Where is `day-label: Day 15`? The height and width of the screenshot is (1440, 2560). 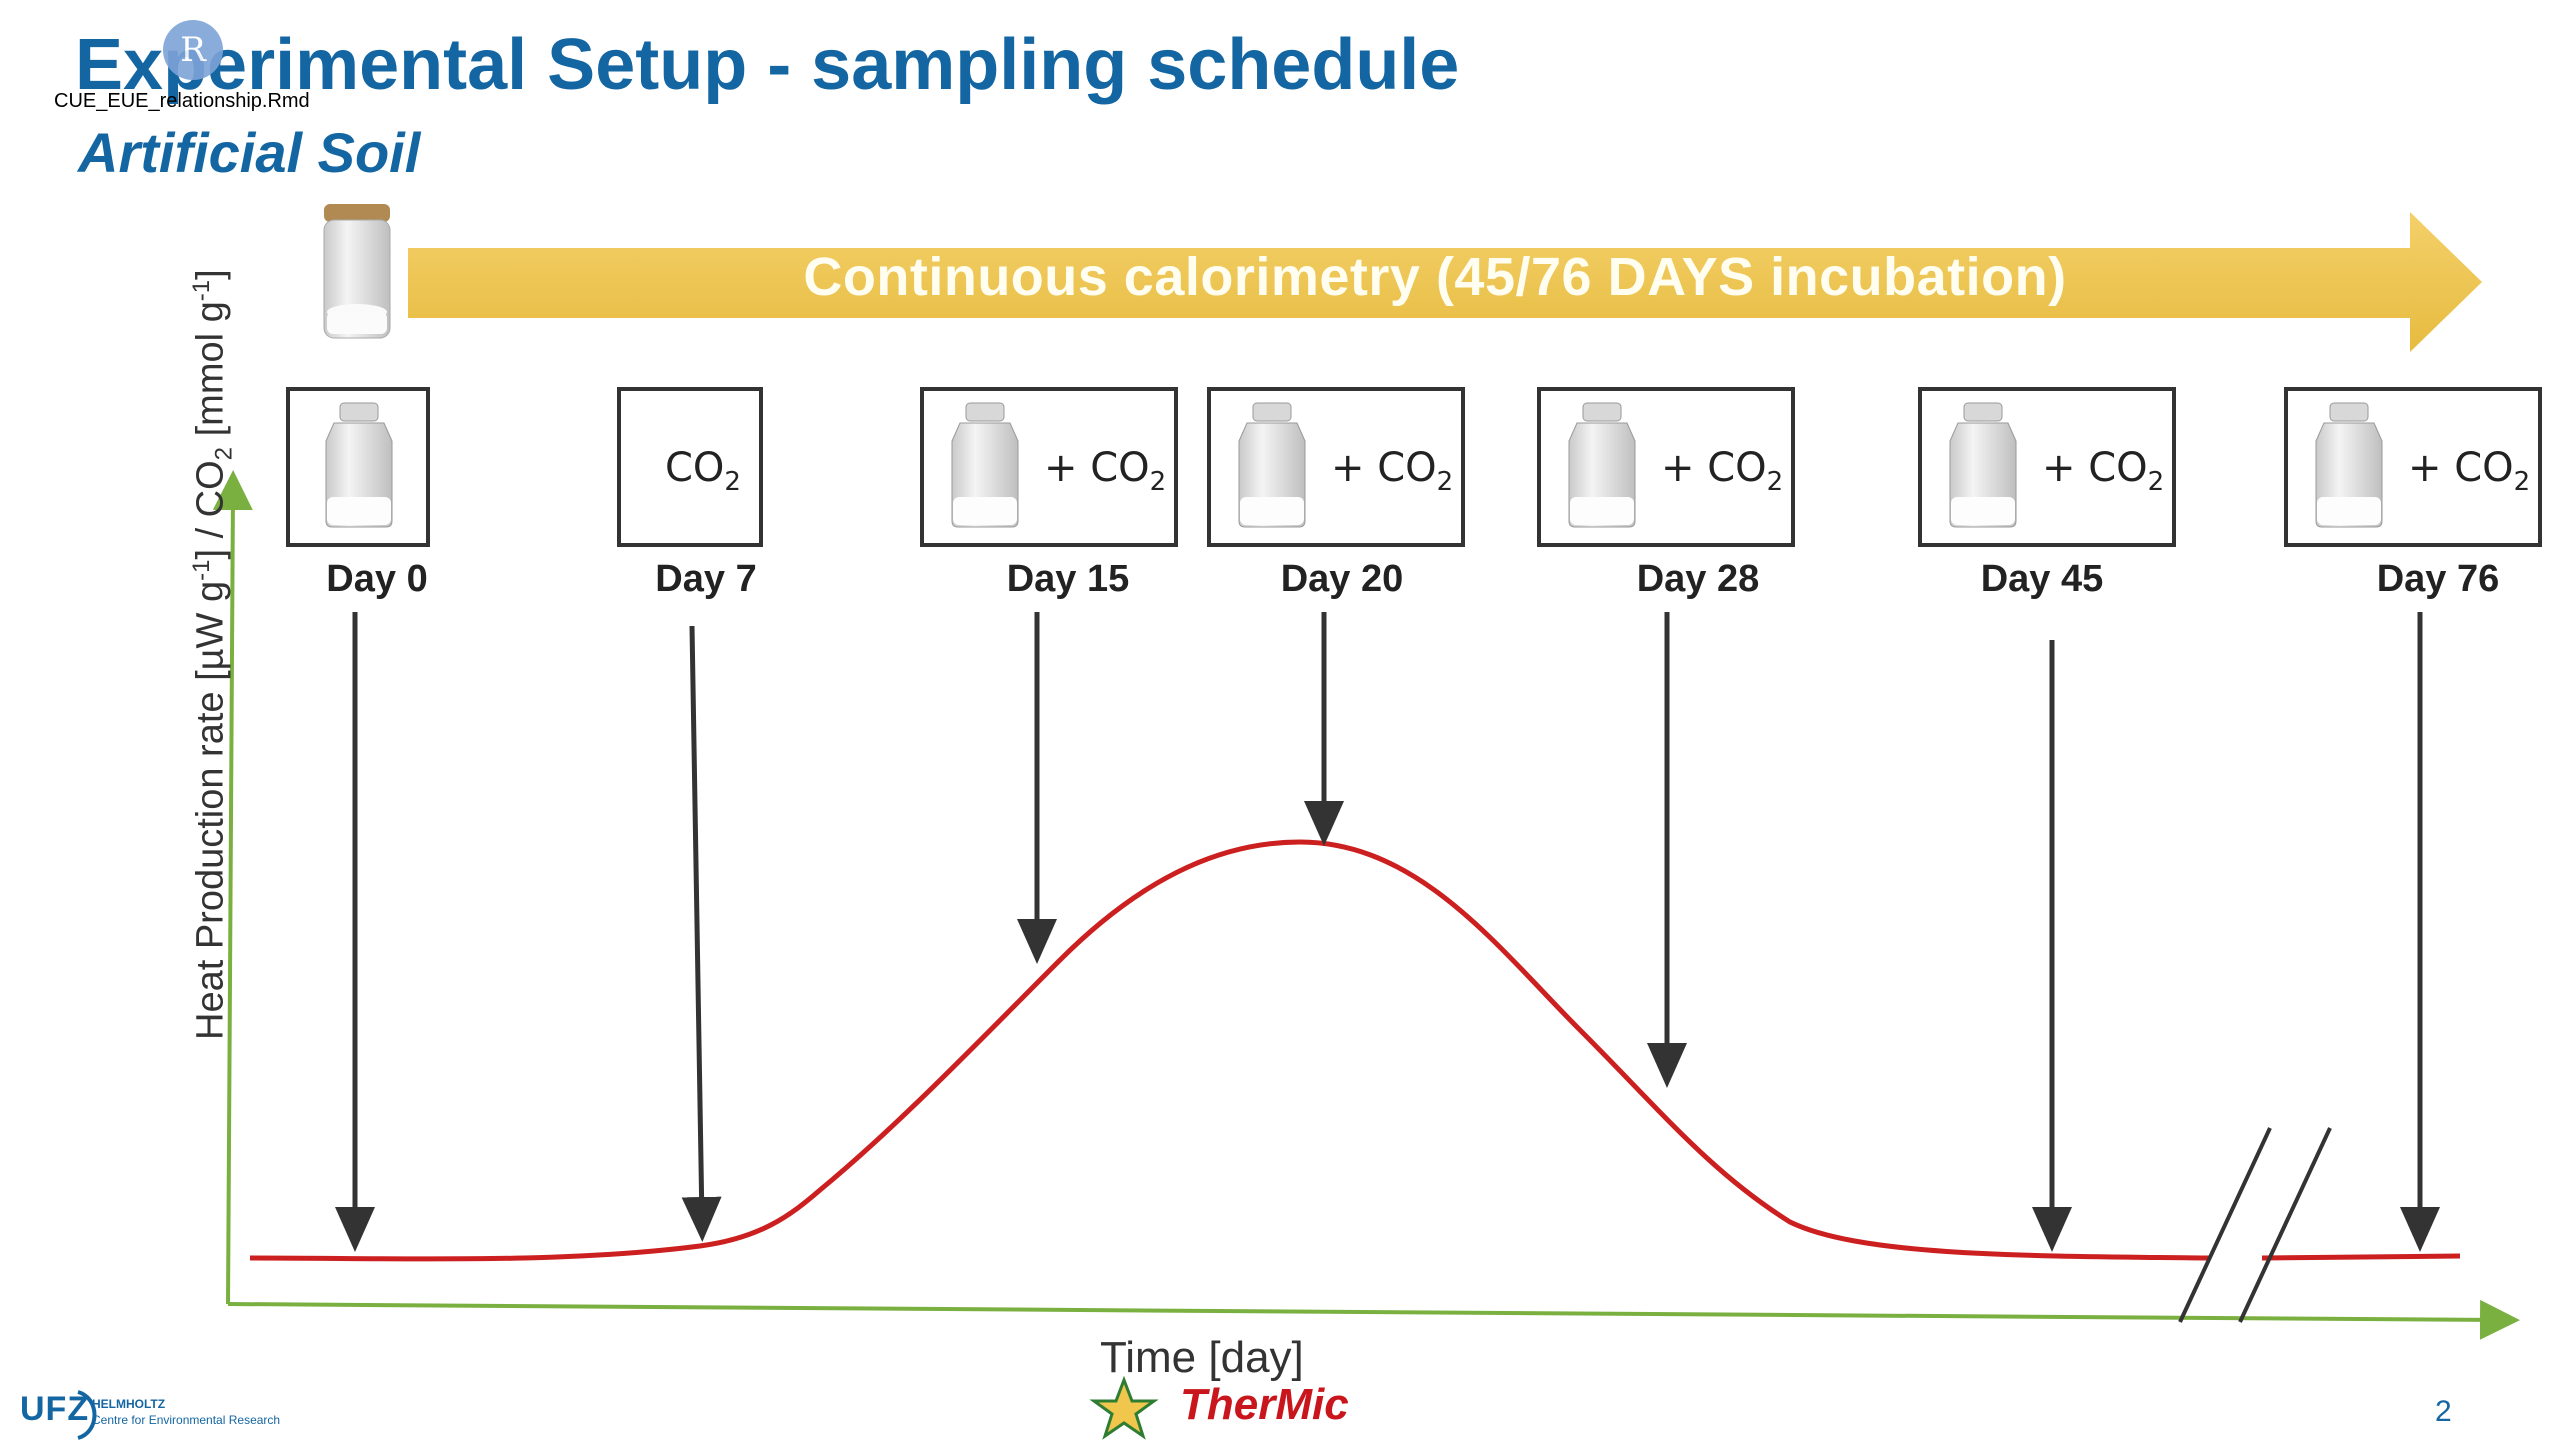 day-label: Day 15 is located at coordinates (1068, 579).